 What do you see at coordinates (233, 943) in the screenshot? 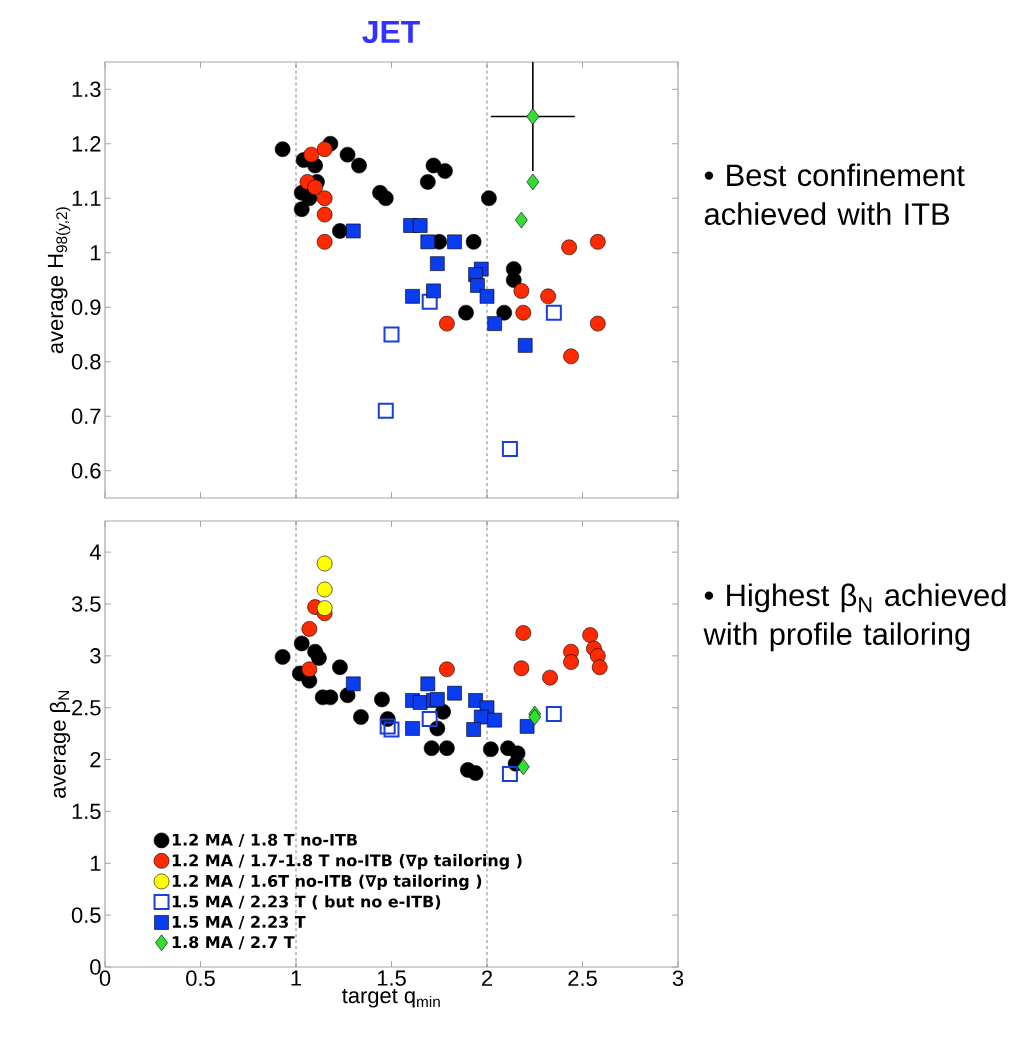
I see `legend-label: 1.8 MA / 2.7 T` at bounding box center [233, 943].